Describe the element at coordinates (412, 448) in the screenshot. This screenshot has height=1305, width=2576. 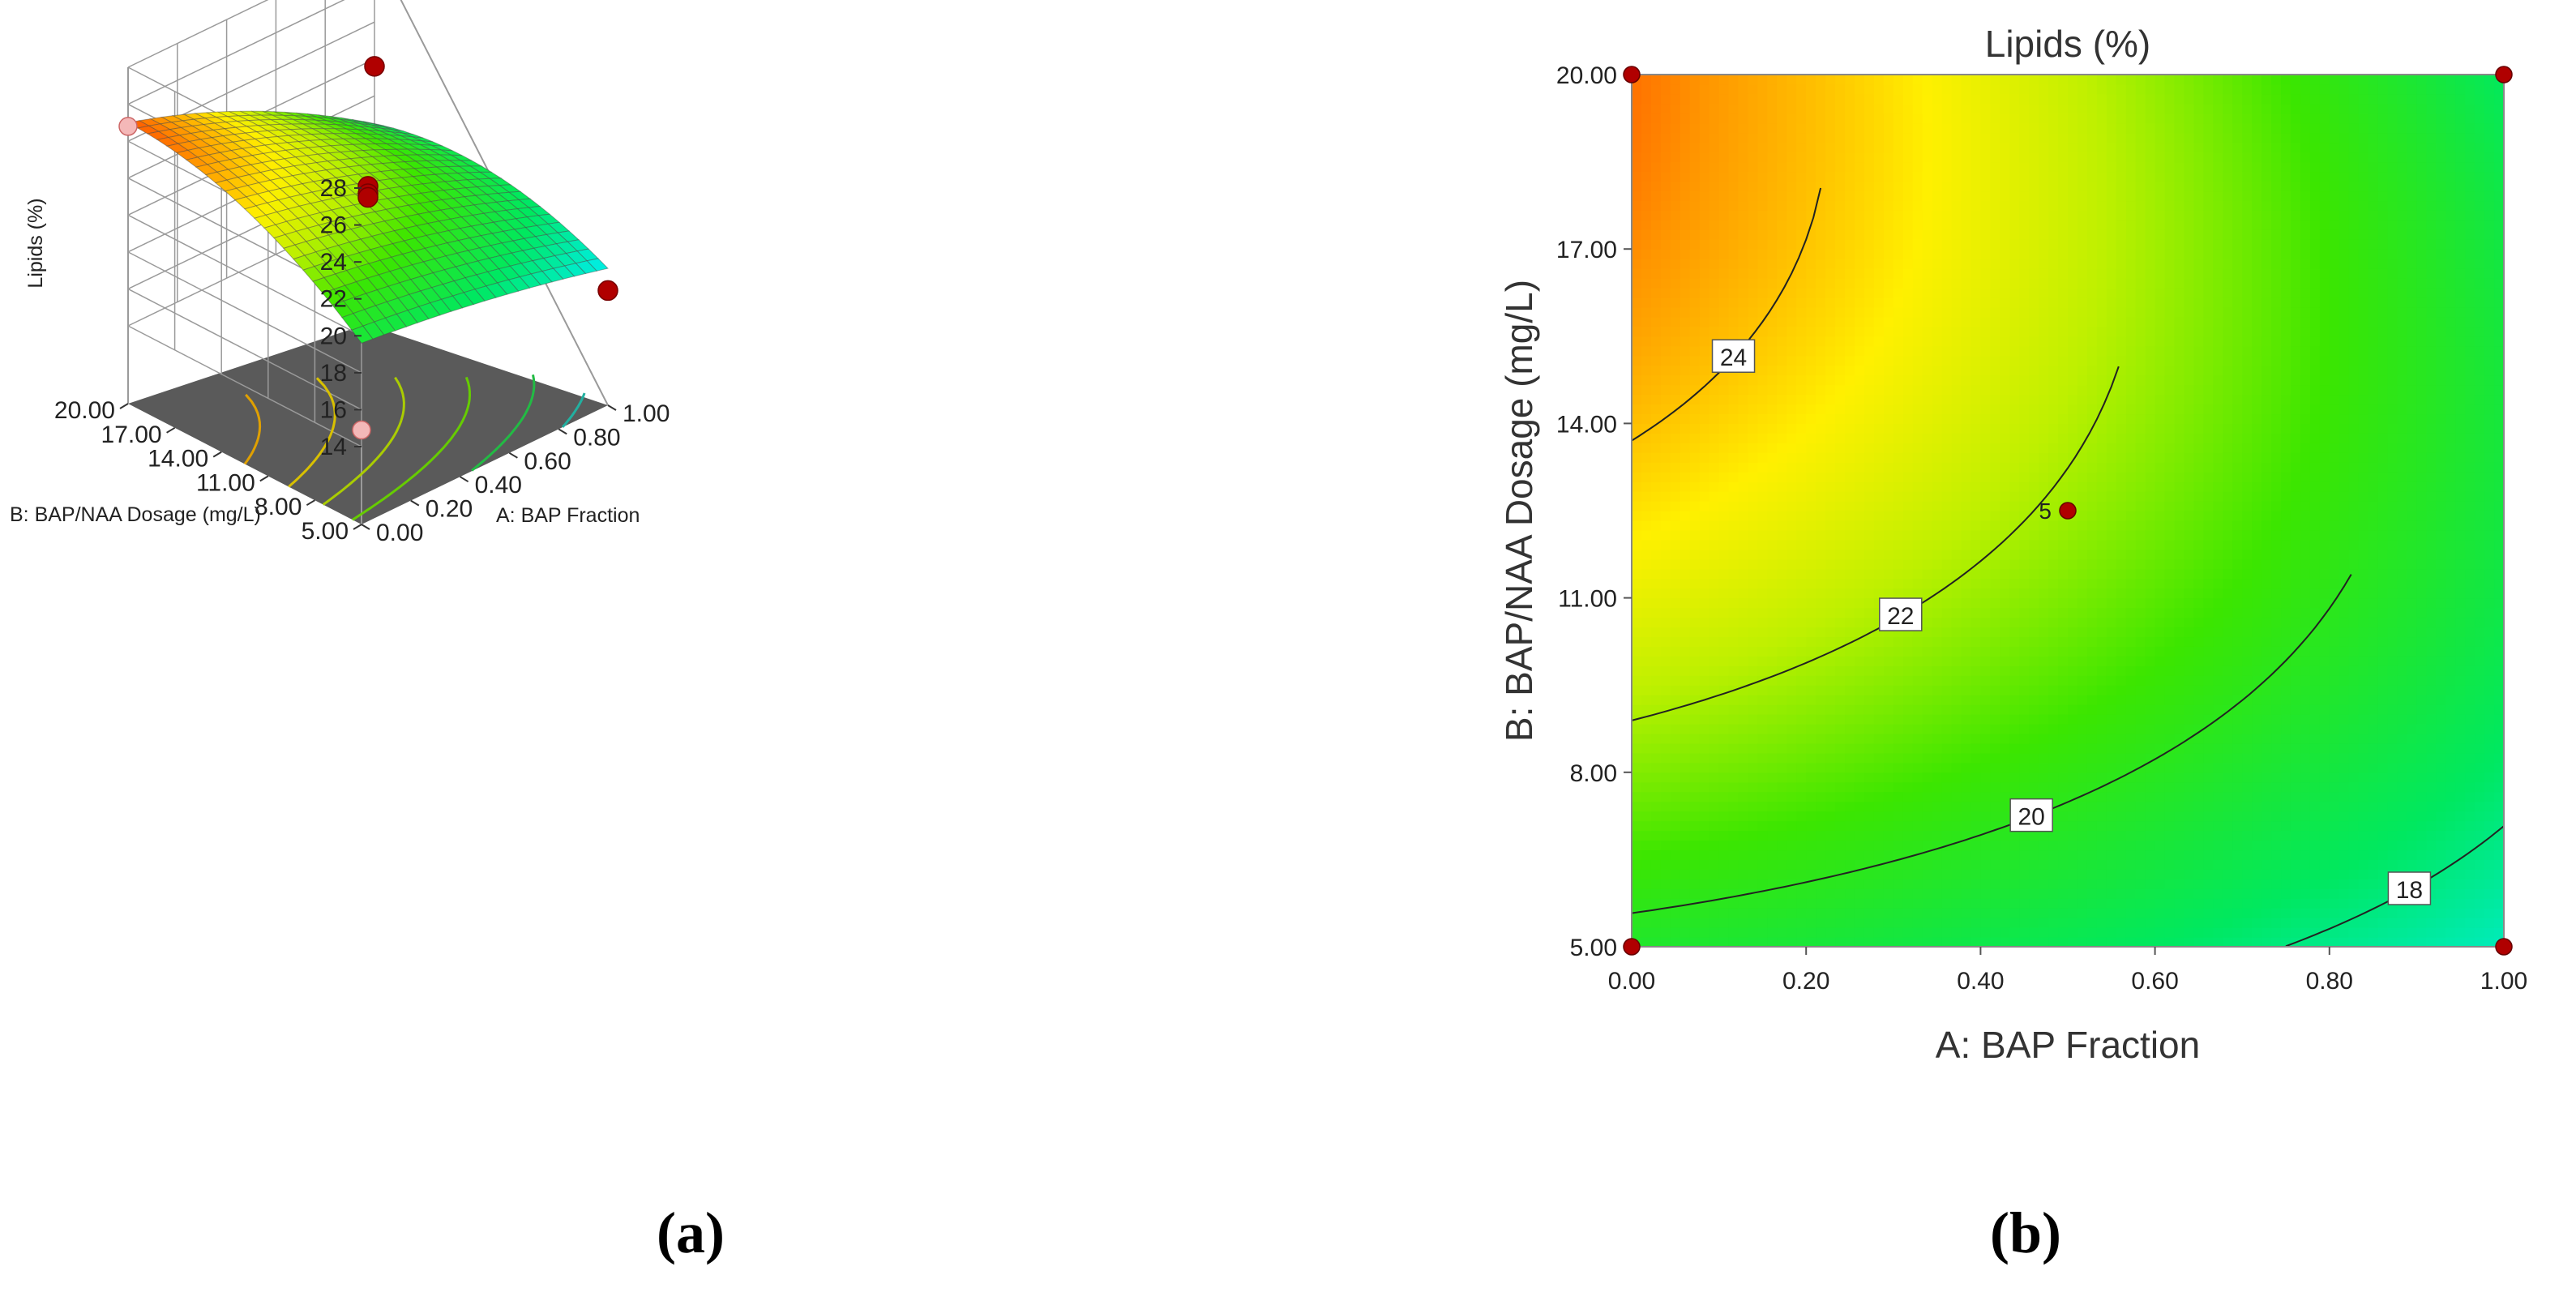
I see `floor-contour-line` at that location.